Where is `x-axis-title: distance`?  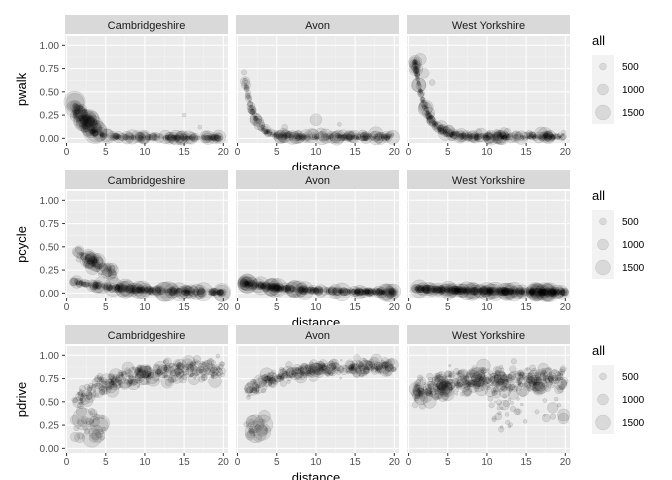 x-axis-title: distance is located at coordinates (316, 475).